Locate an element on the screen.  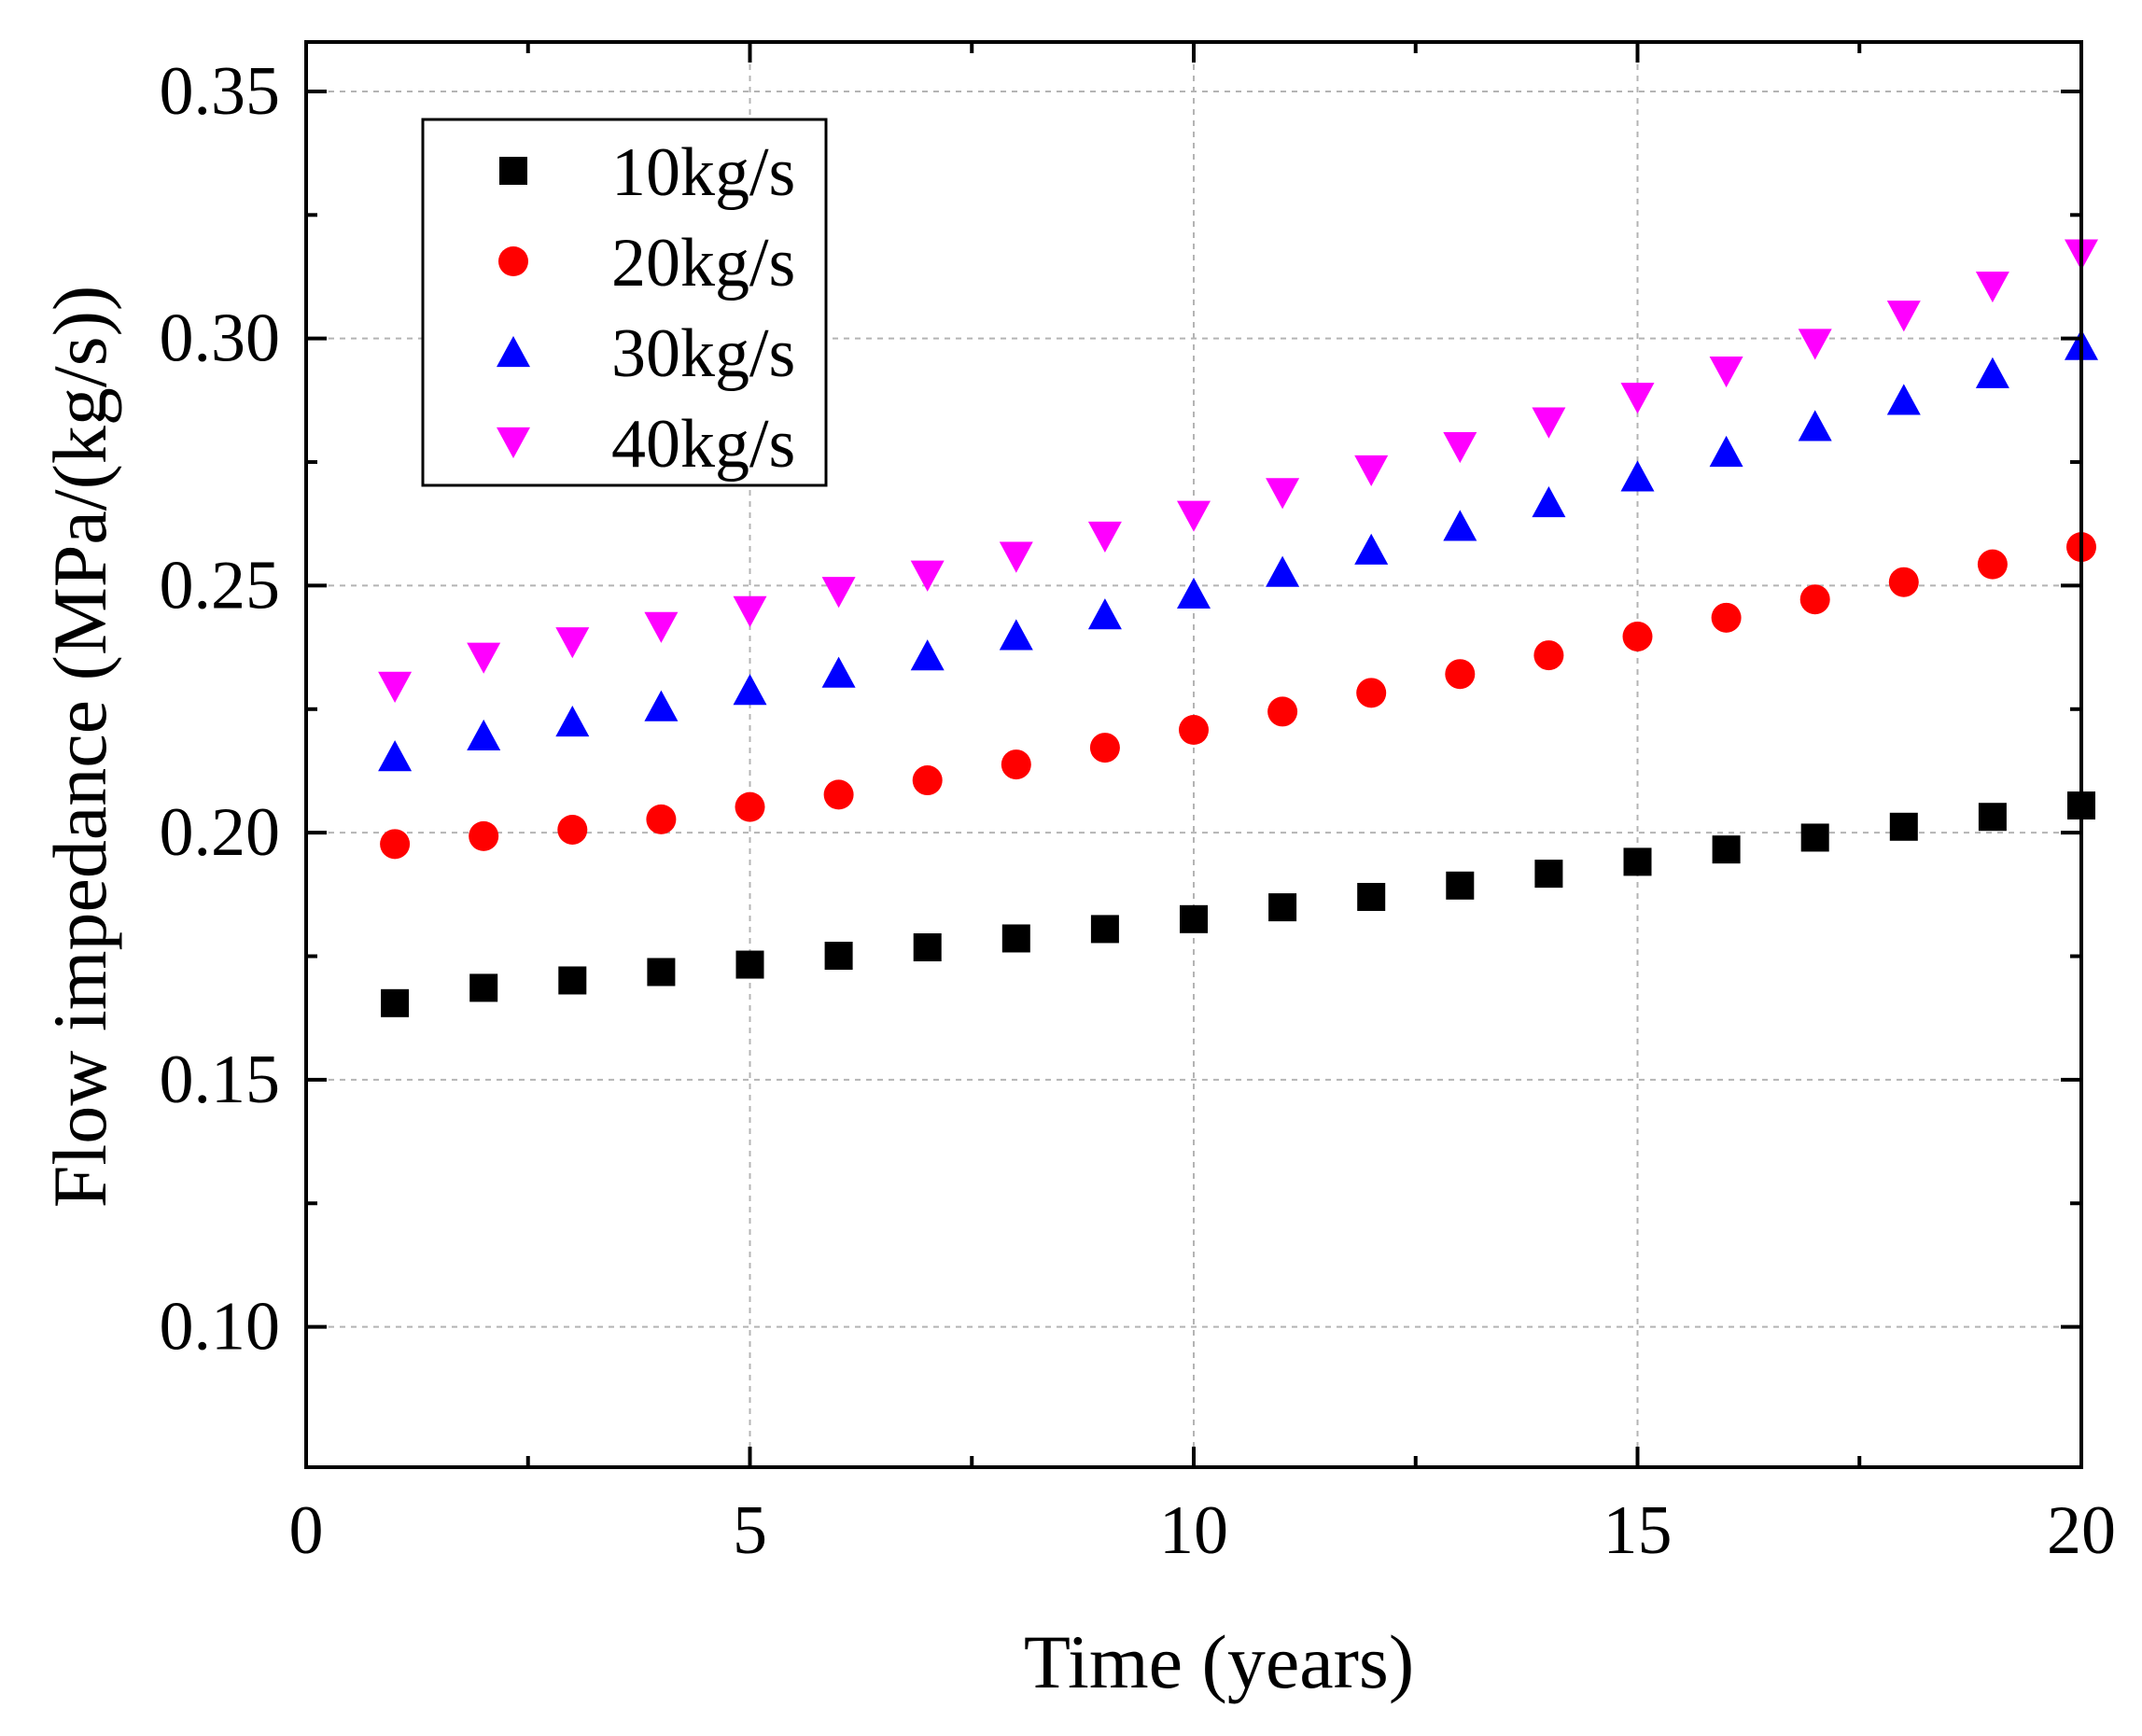
legend-entries: 10kg/s 20kg/s 30kg/s 40kg/s is located at coordinates (646, 308).